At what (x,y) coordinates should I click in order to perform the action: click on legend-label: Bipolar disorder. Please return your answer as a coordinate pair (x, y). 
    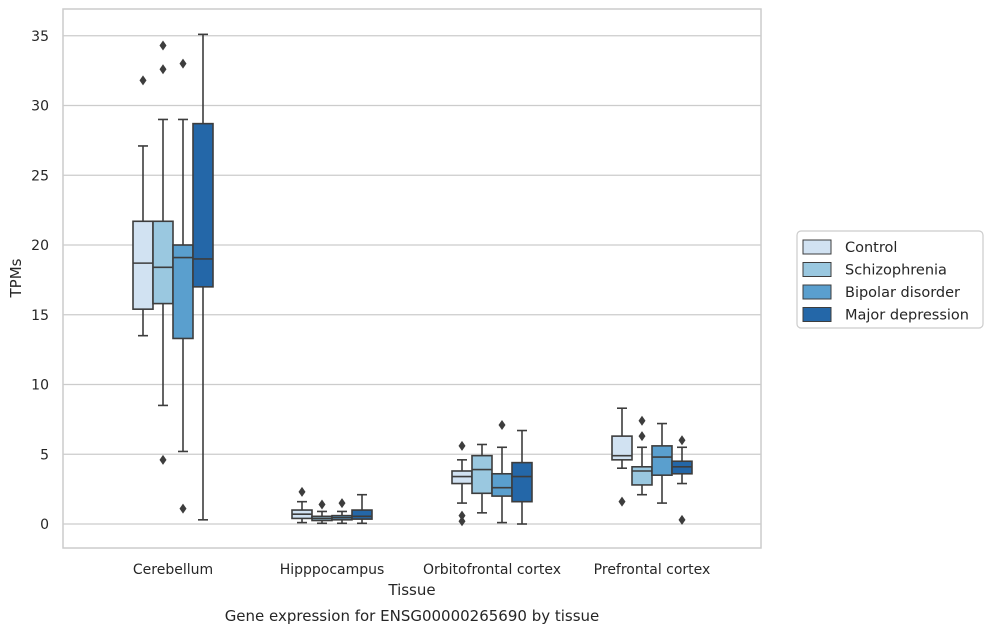
    Looking at the image, I should click on (902, 293).